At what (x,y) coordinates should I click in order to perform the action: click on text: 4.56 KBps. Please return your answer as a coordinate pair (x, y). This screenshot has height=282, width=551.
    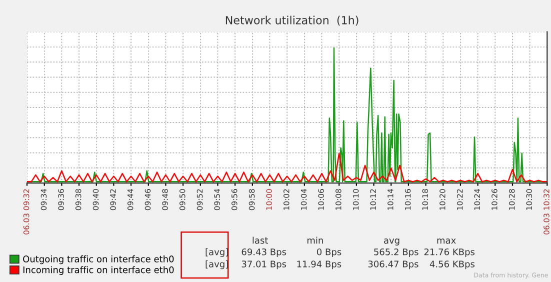
    Looking at the image, I should click on (452, 265).